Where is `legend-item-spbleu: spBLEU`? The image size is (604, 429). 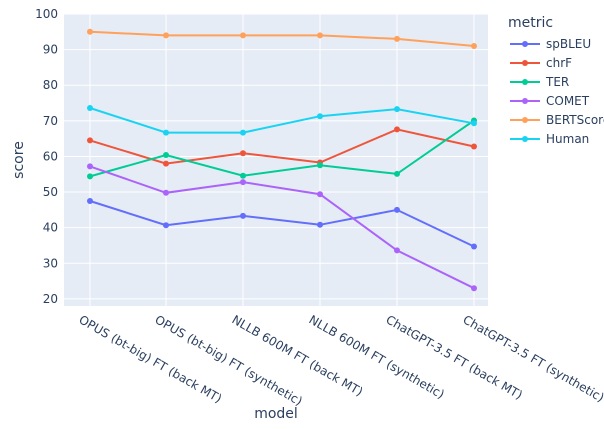
legend-item-spbleu: spBLEU is located at coordinates (550, 44).